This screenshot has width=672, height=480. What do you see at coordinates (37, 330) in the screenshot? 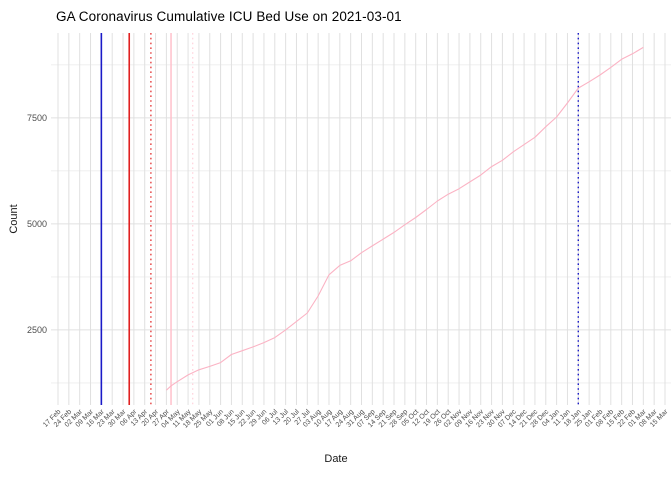
I see `y-tick-label: 2500` at bounding box center [37, 330].